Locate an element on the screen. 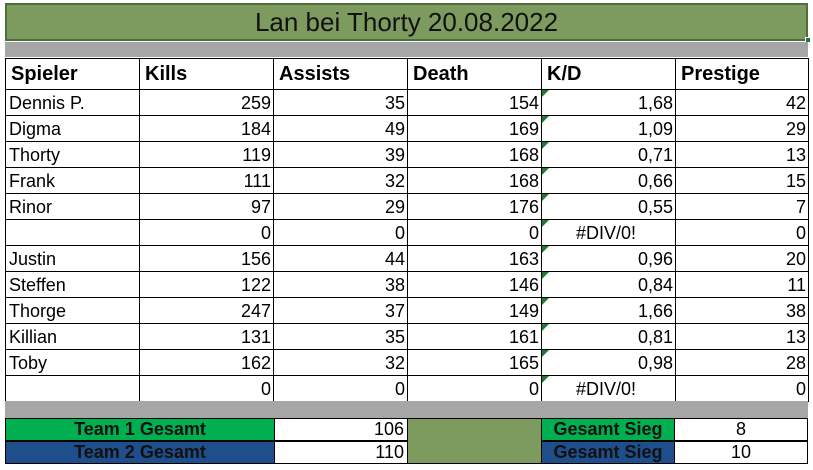 The image size is (813, 470). player-cell: Killian is located at coordinates (72, 336).